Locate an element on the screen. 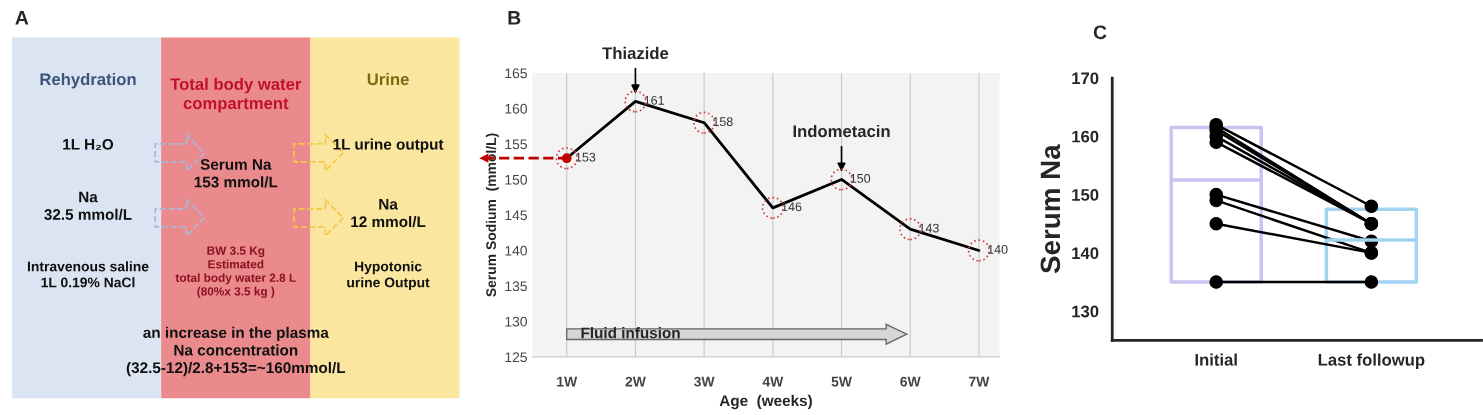  text: Total body water compartment is located at coordinates (236, 95).